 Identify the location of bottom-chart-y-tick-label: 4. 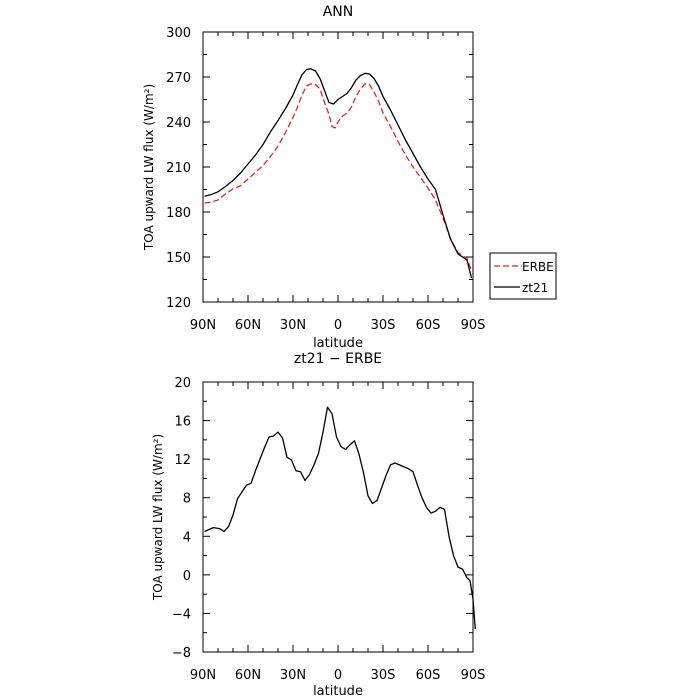
(187, 537).